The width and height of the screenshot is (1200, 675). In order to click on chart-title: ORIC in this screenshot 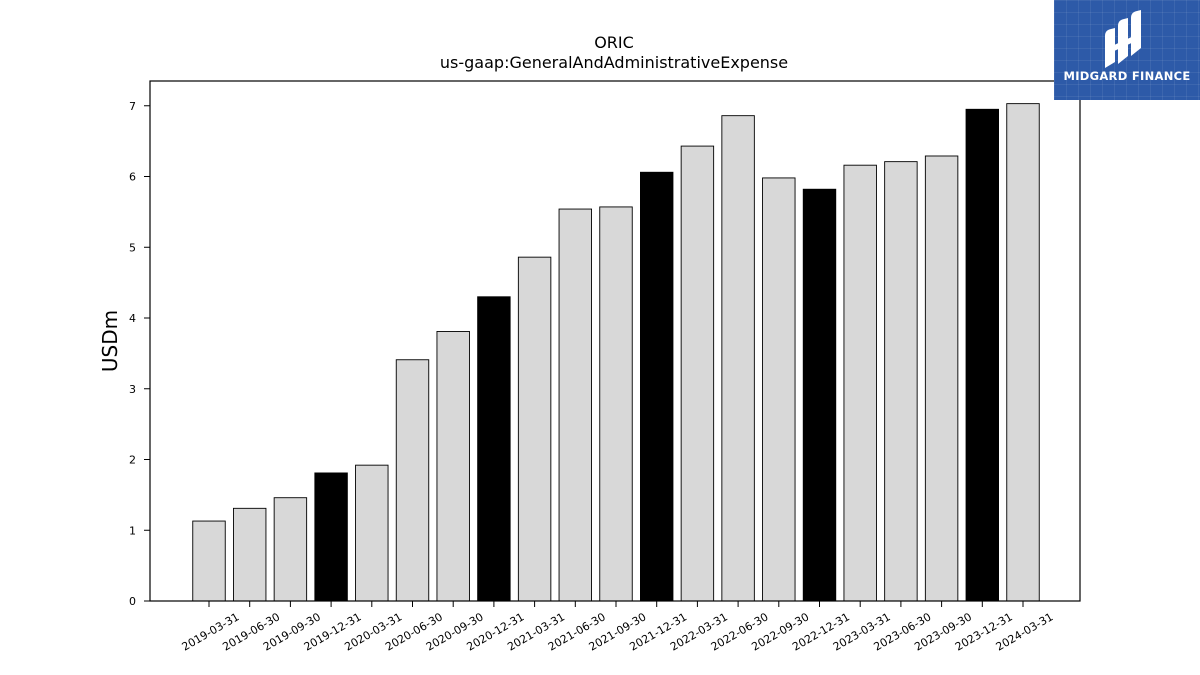, I will do `click(614, 42)`.